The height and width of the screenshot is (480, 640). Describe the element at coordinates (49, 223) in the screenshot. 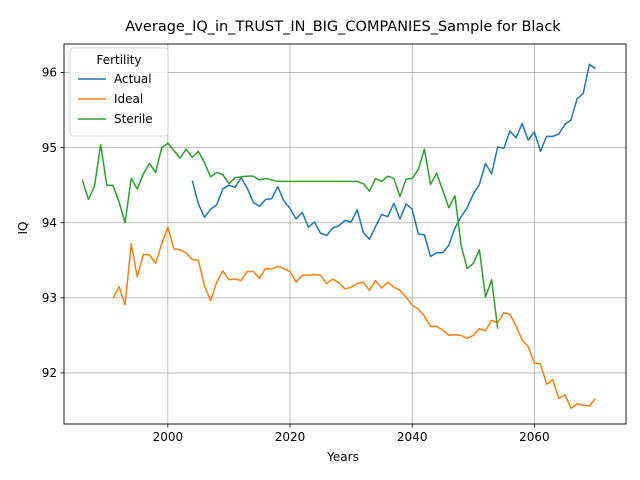

I see `y-tick-label: 94` at that location.